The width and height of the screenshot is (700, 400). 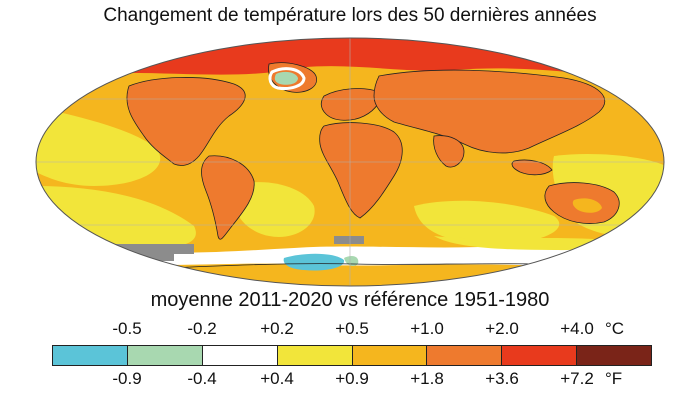 What do you see at coordinates (502, 378) in the screenshot?
I see `fahrenheit-tick: +3.6` at bounding box center [502, 378].